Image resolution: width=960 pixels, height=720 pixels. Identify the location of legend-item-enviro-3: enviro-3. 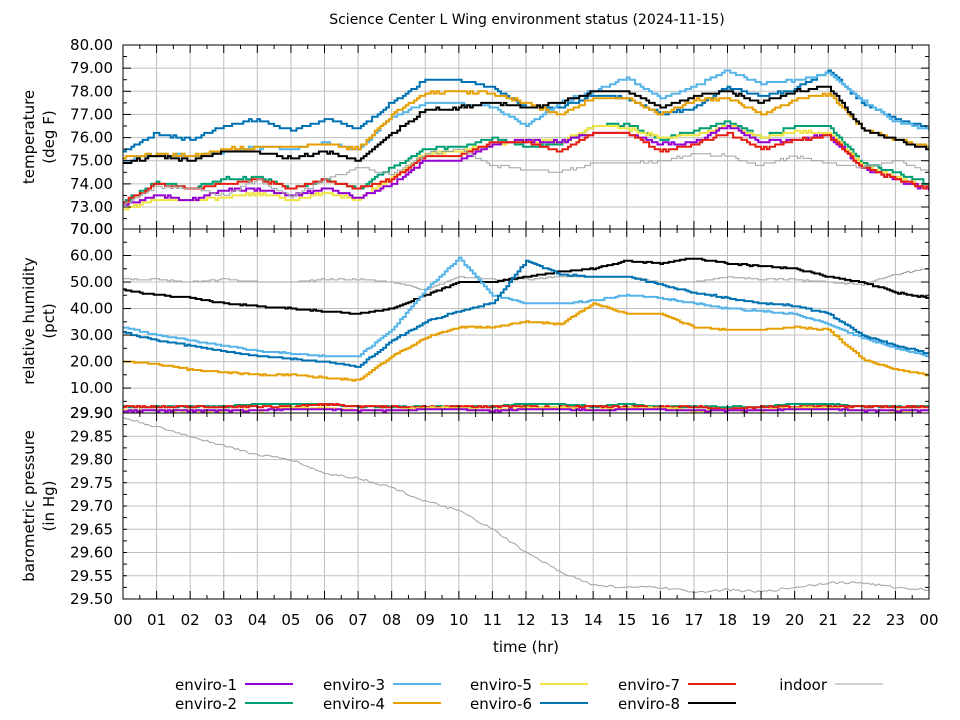
(382, 685).